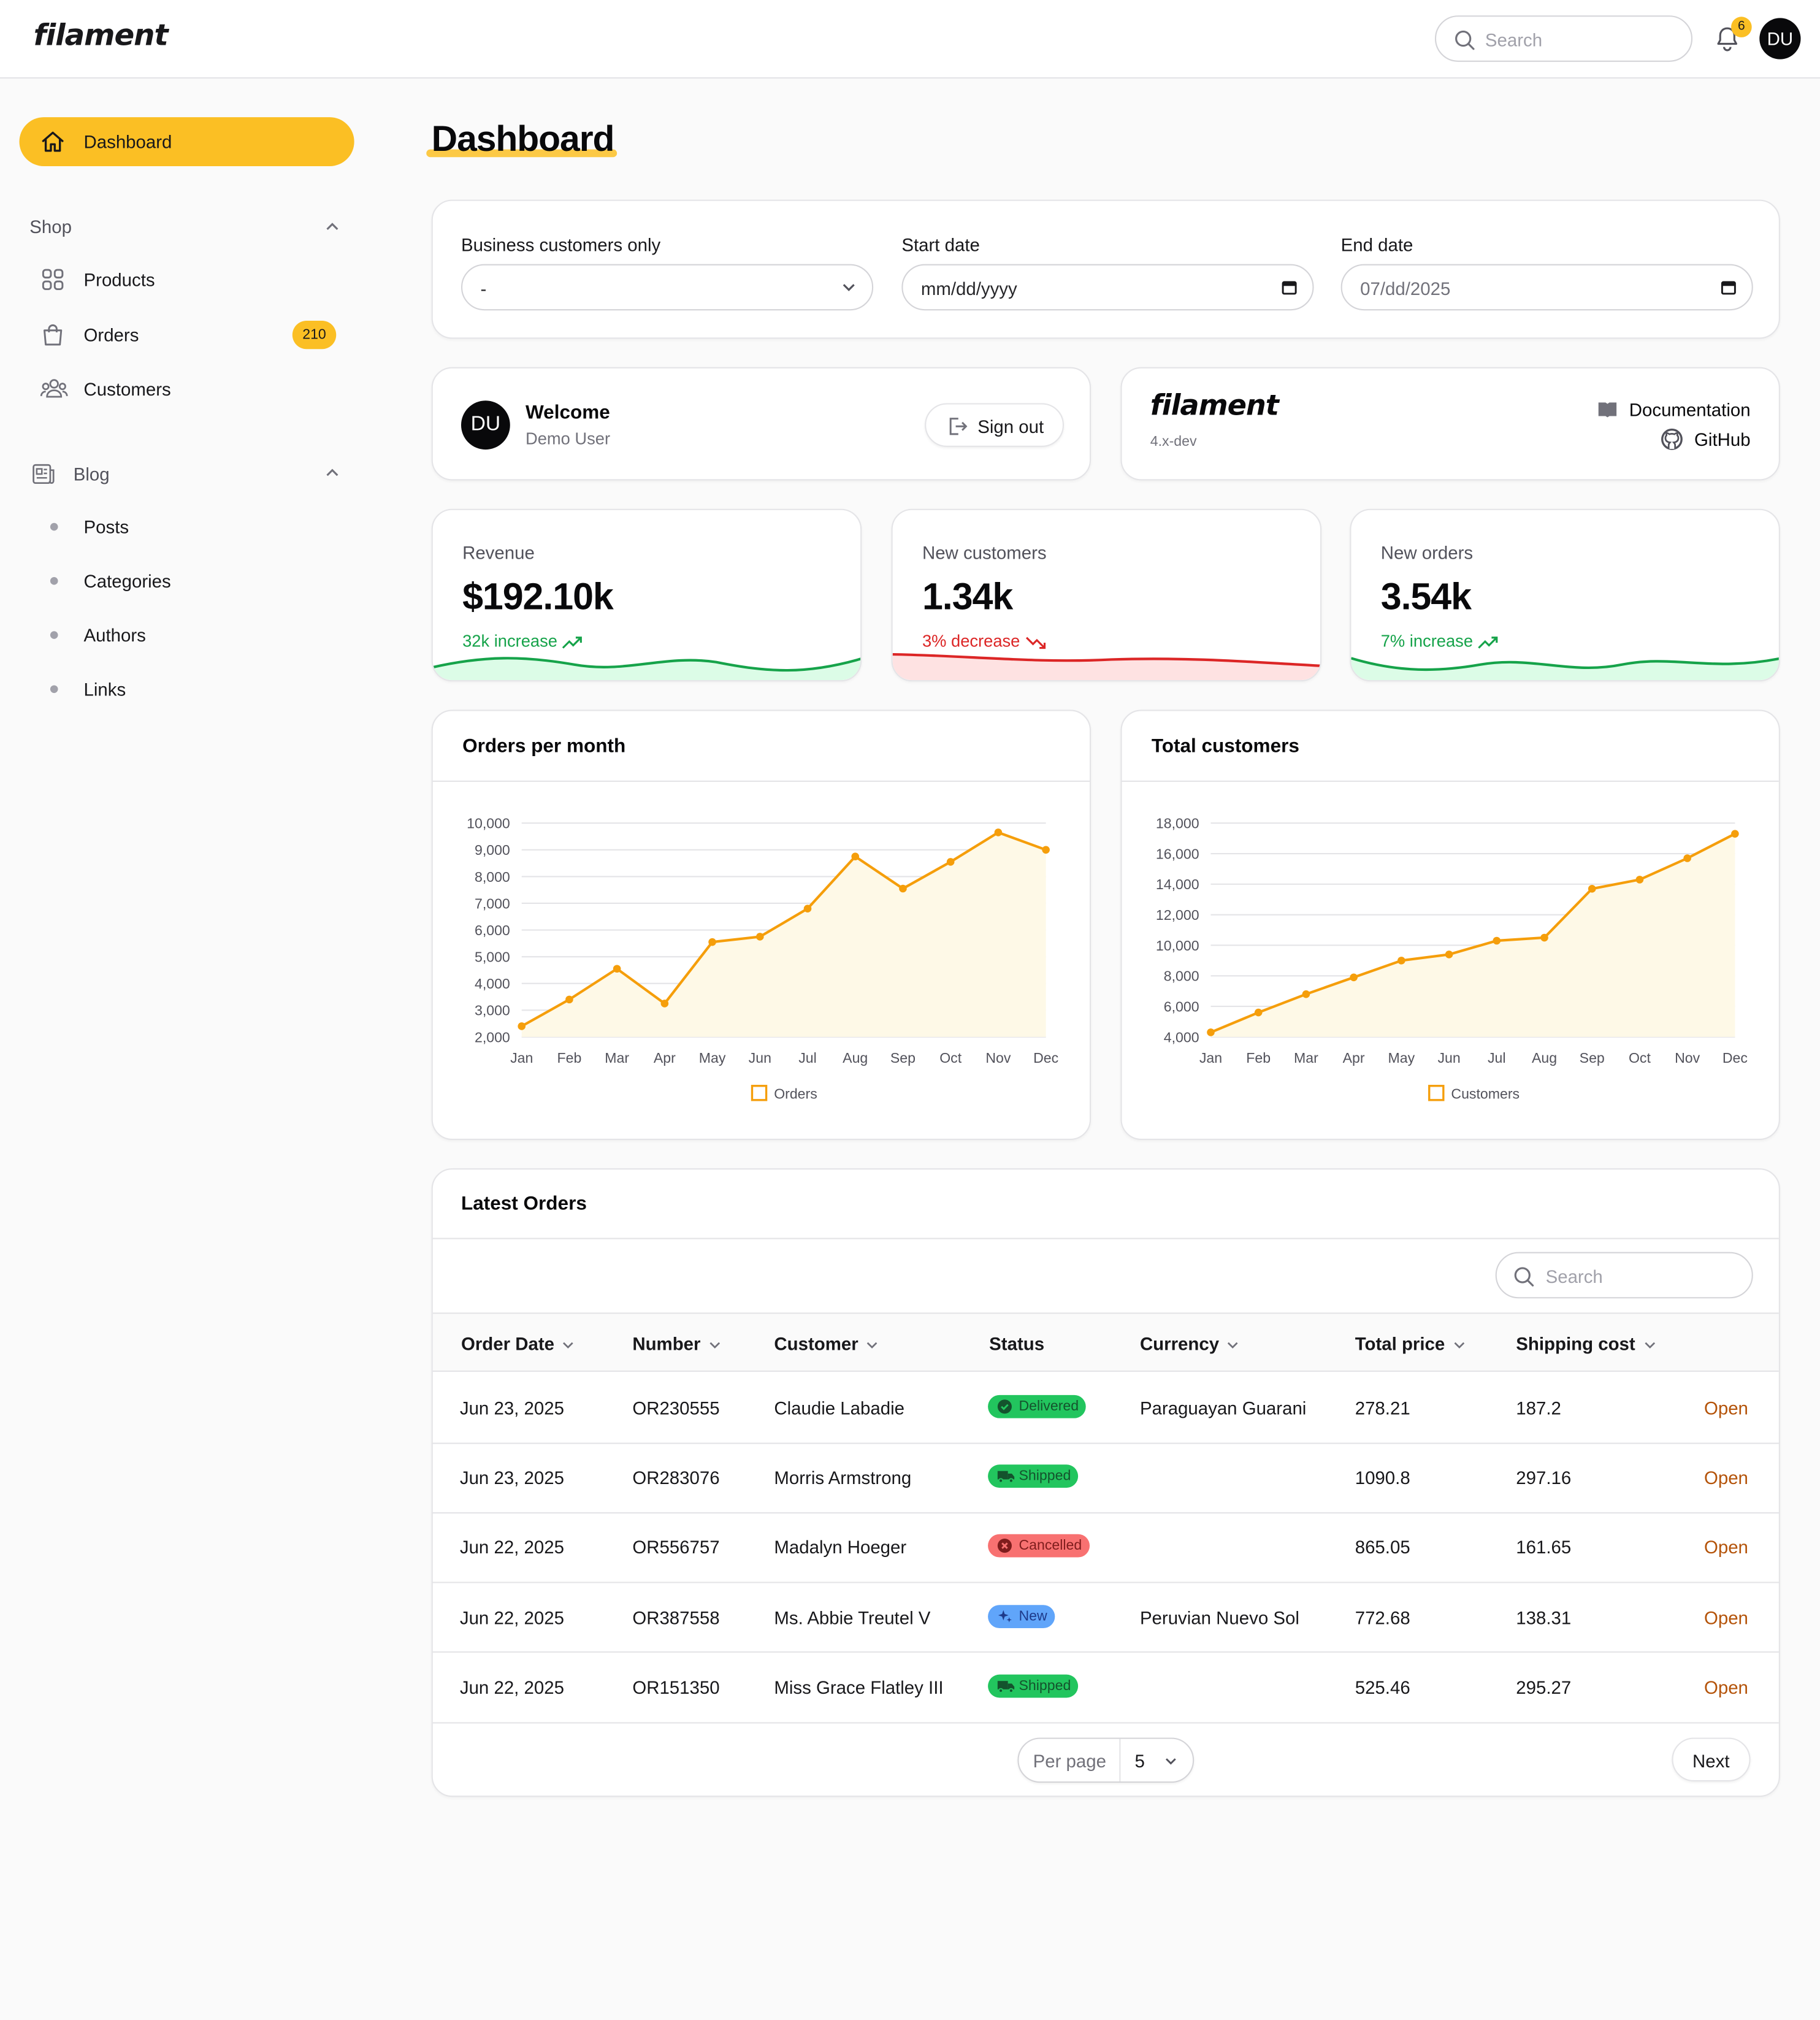 This screenshot has height=2020, width=1820. I want to click on bullet-dot, so click(54, 689).